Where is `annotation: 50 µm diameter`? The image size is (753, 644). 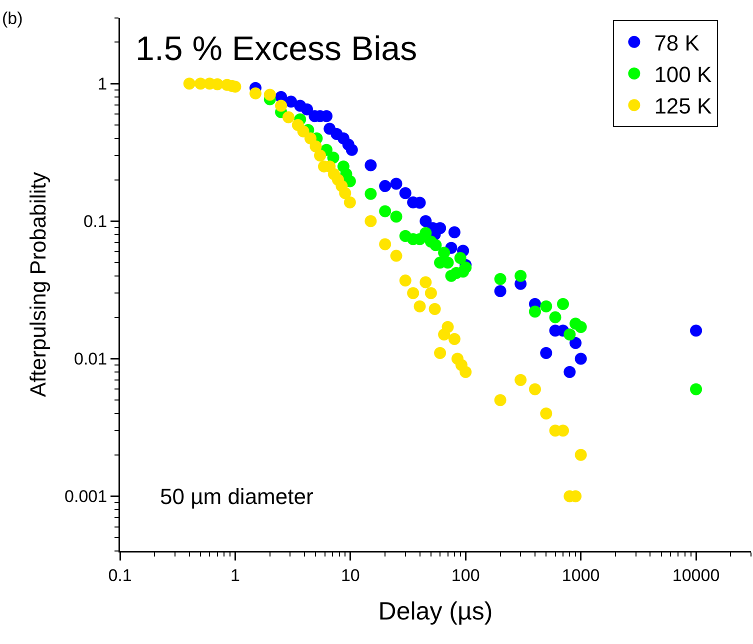 annotation: 50 µm diameter is located at coordinates (237, 496).